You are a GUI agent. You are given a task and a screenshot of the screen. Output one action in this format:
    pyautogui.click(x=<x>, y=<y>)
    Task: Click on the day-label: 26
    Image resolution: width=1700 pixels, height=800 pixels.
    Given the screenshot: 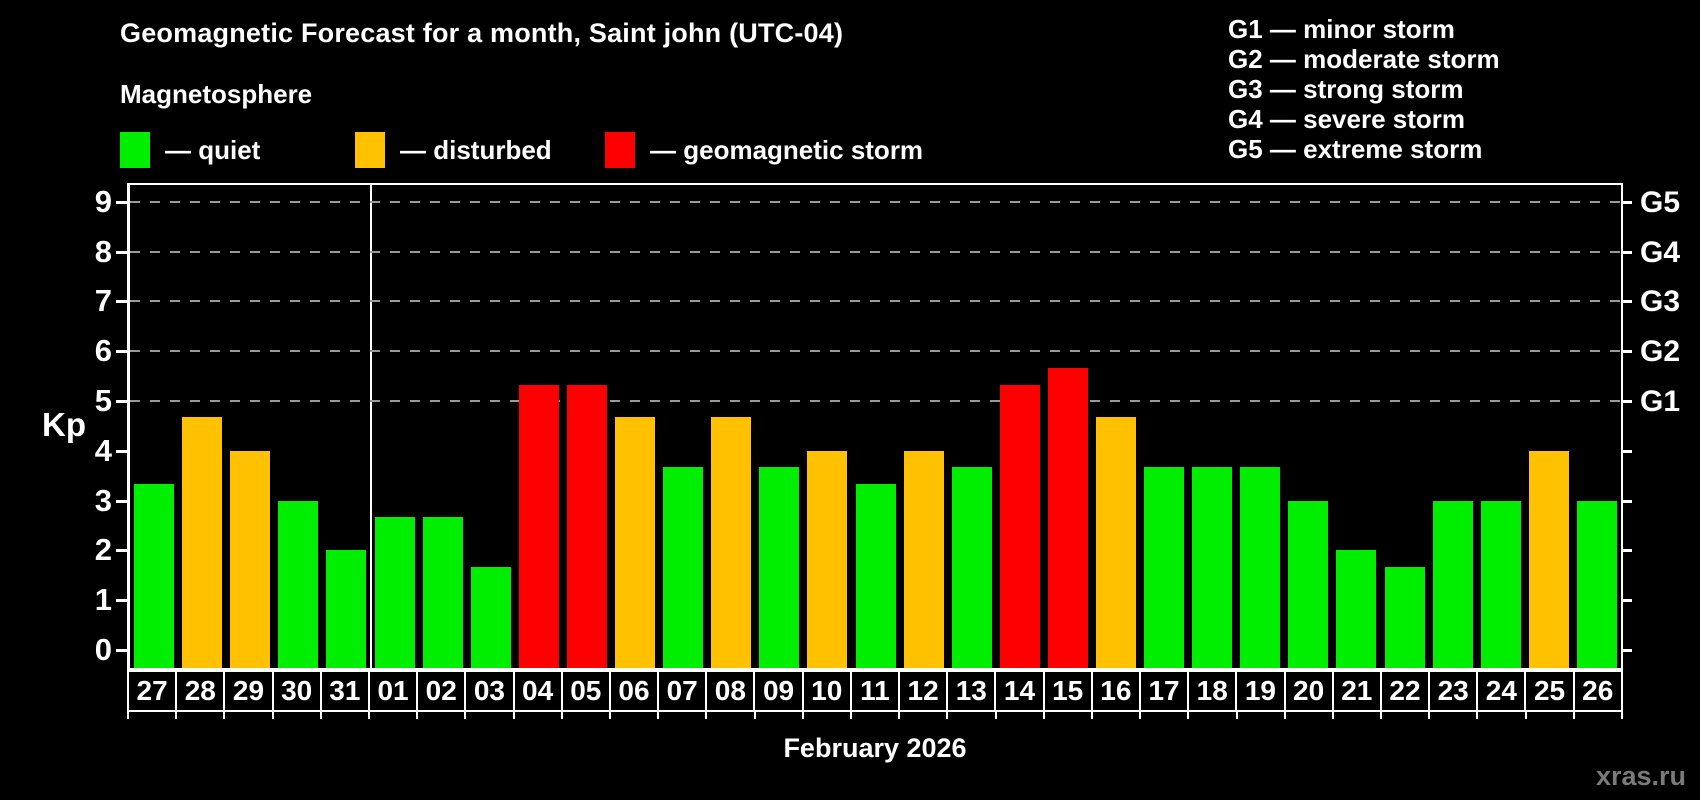 What is the action you would take?
    pyautogui.click(x=1597, y=691)
    